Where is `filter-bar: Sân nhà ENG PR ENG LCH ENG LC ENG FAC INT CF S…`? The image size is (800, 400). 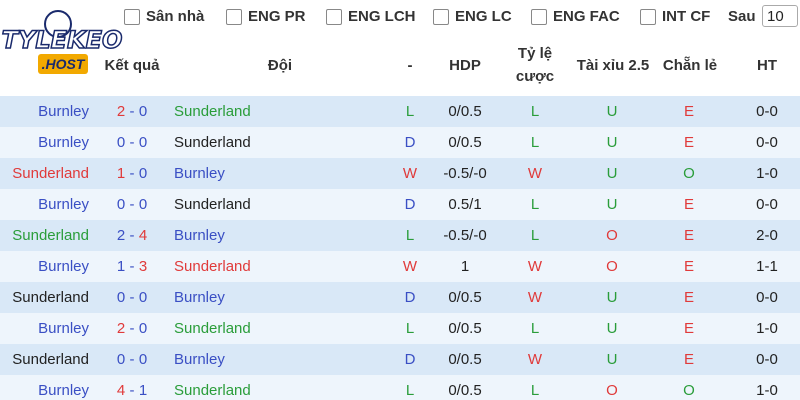
filter-bar: Sân nhà ENG PR ENG LCH ENG LC ENG FAC INT CF S… is located at coordinates (400, 17).